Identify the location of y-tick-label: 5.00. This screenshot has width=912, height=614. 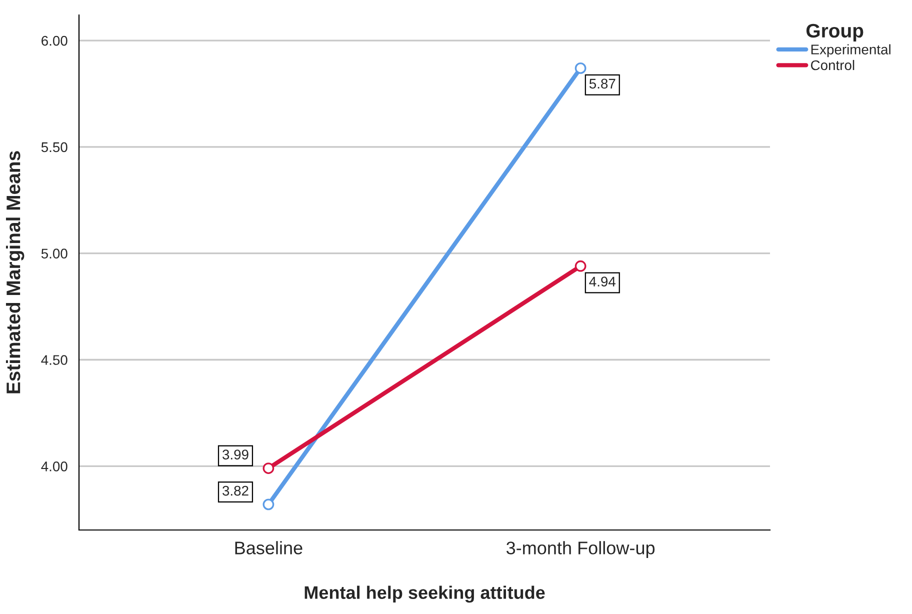
(54, 253).